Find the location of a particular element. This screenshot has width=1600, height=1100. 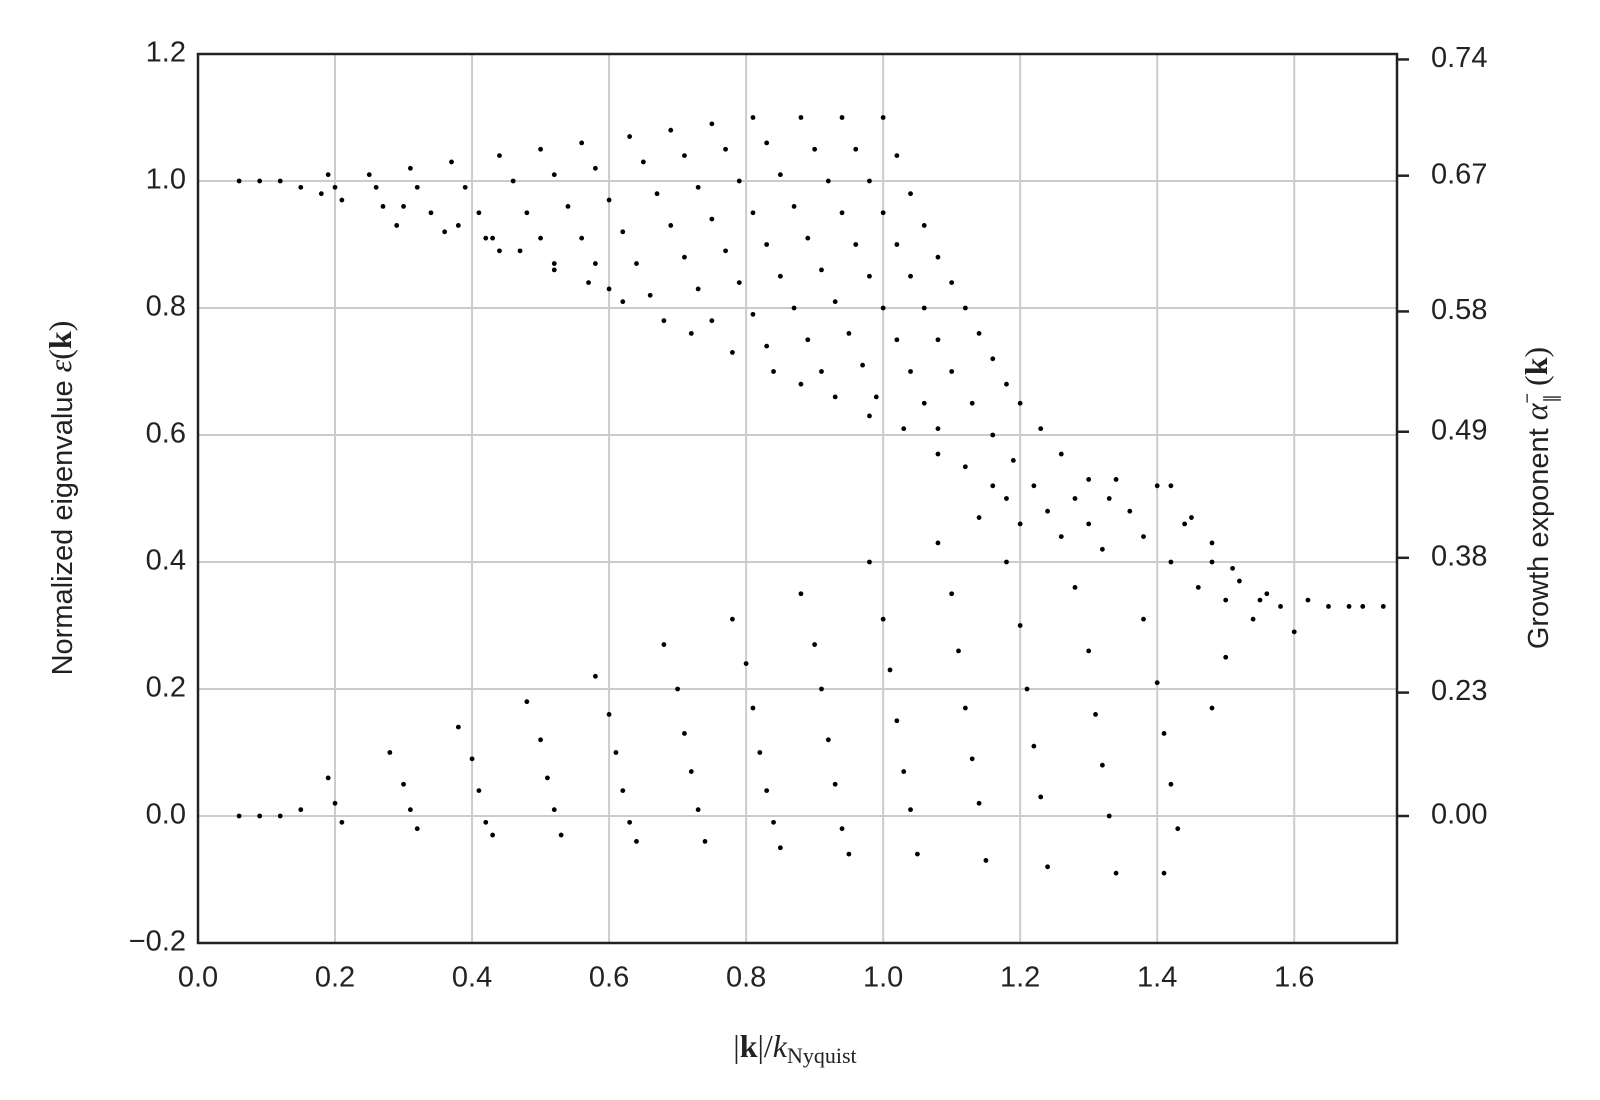

y2-label-part: α is located at coordinates (1536, 411).